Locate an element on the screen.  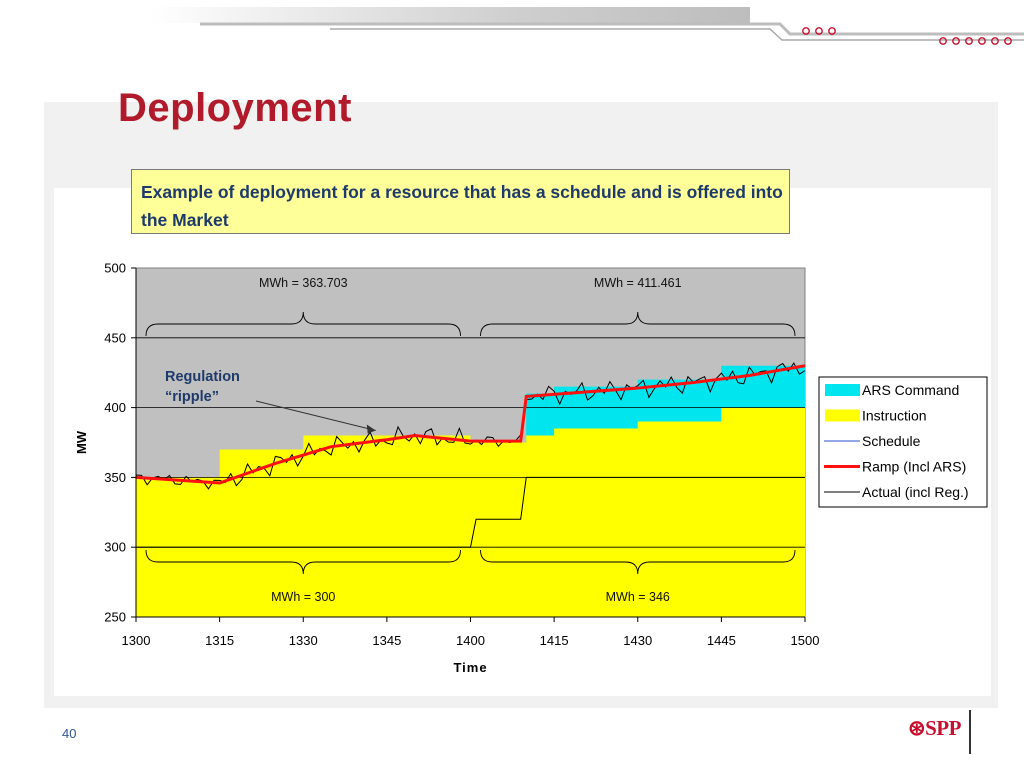
legend-entry-4: Ramp (Incl ARS) is located at coordinates (914, 467).